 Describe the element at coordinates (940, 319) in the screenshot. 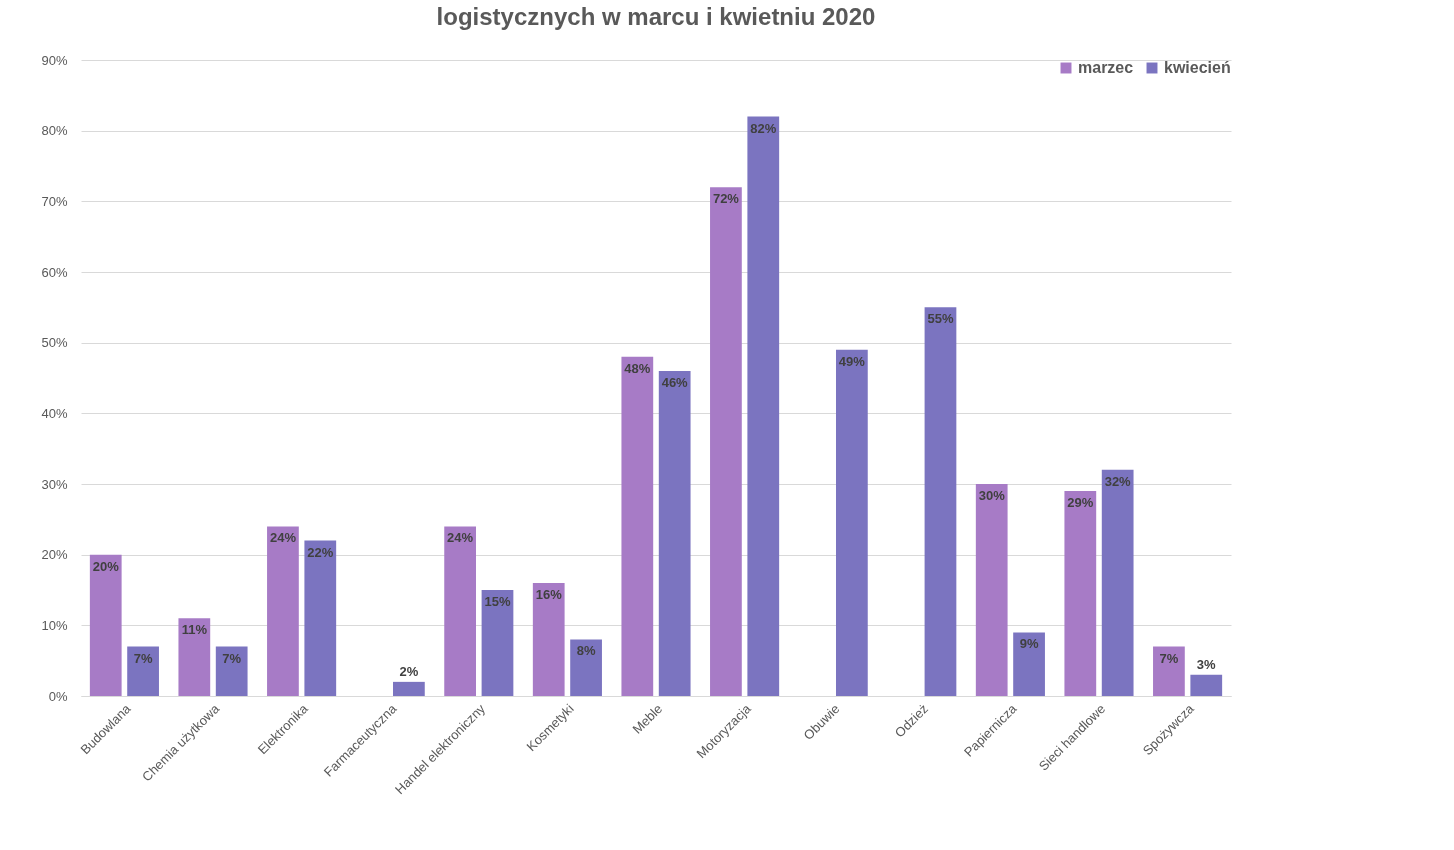

I see `data-label: 55%` at that location.